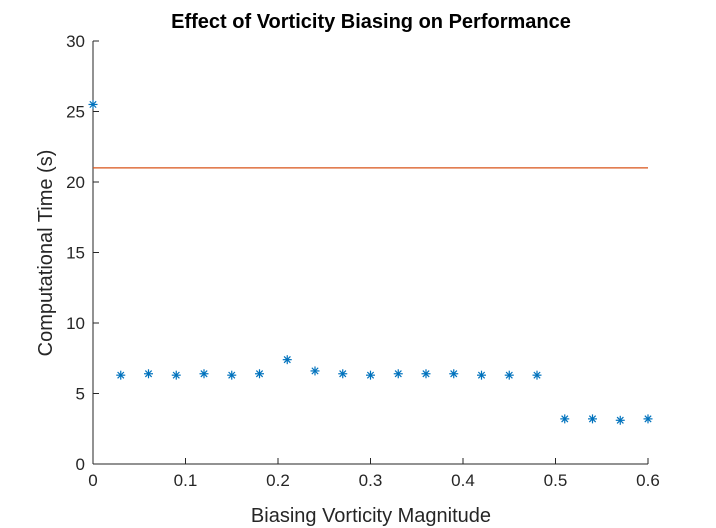  What do you see at coordinates (463, 480) in the screenshot?
I see `x-tick-label: 0.4` at bounding box center [463, 480].